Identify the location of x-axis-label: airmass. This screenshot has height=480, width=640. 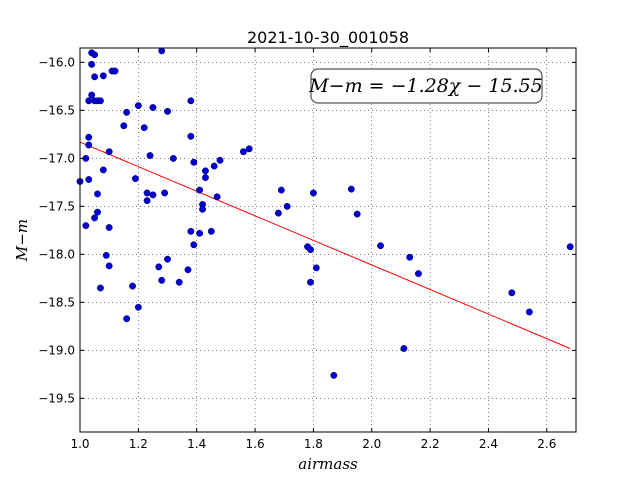
(328, 464).